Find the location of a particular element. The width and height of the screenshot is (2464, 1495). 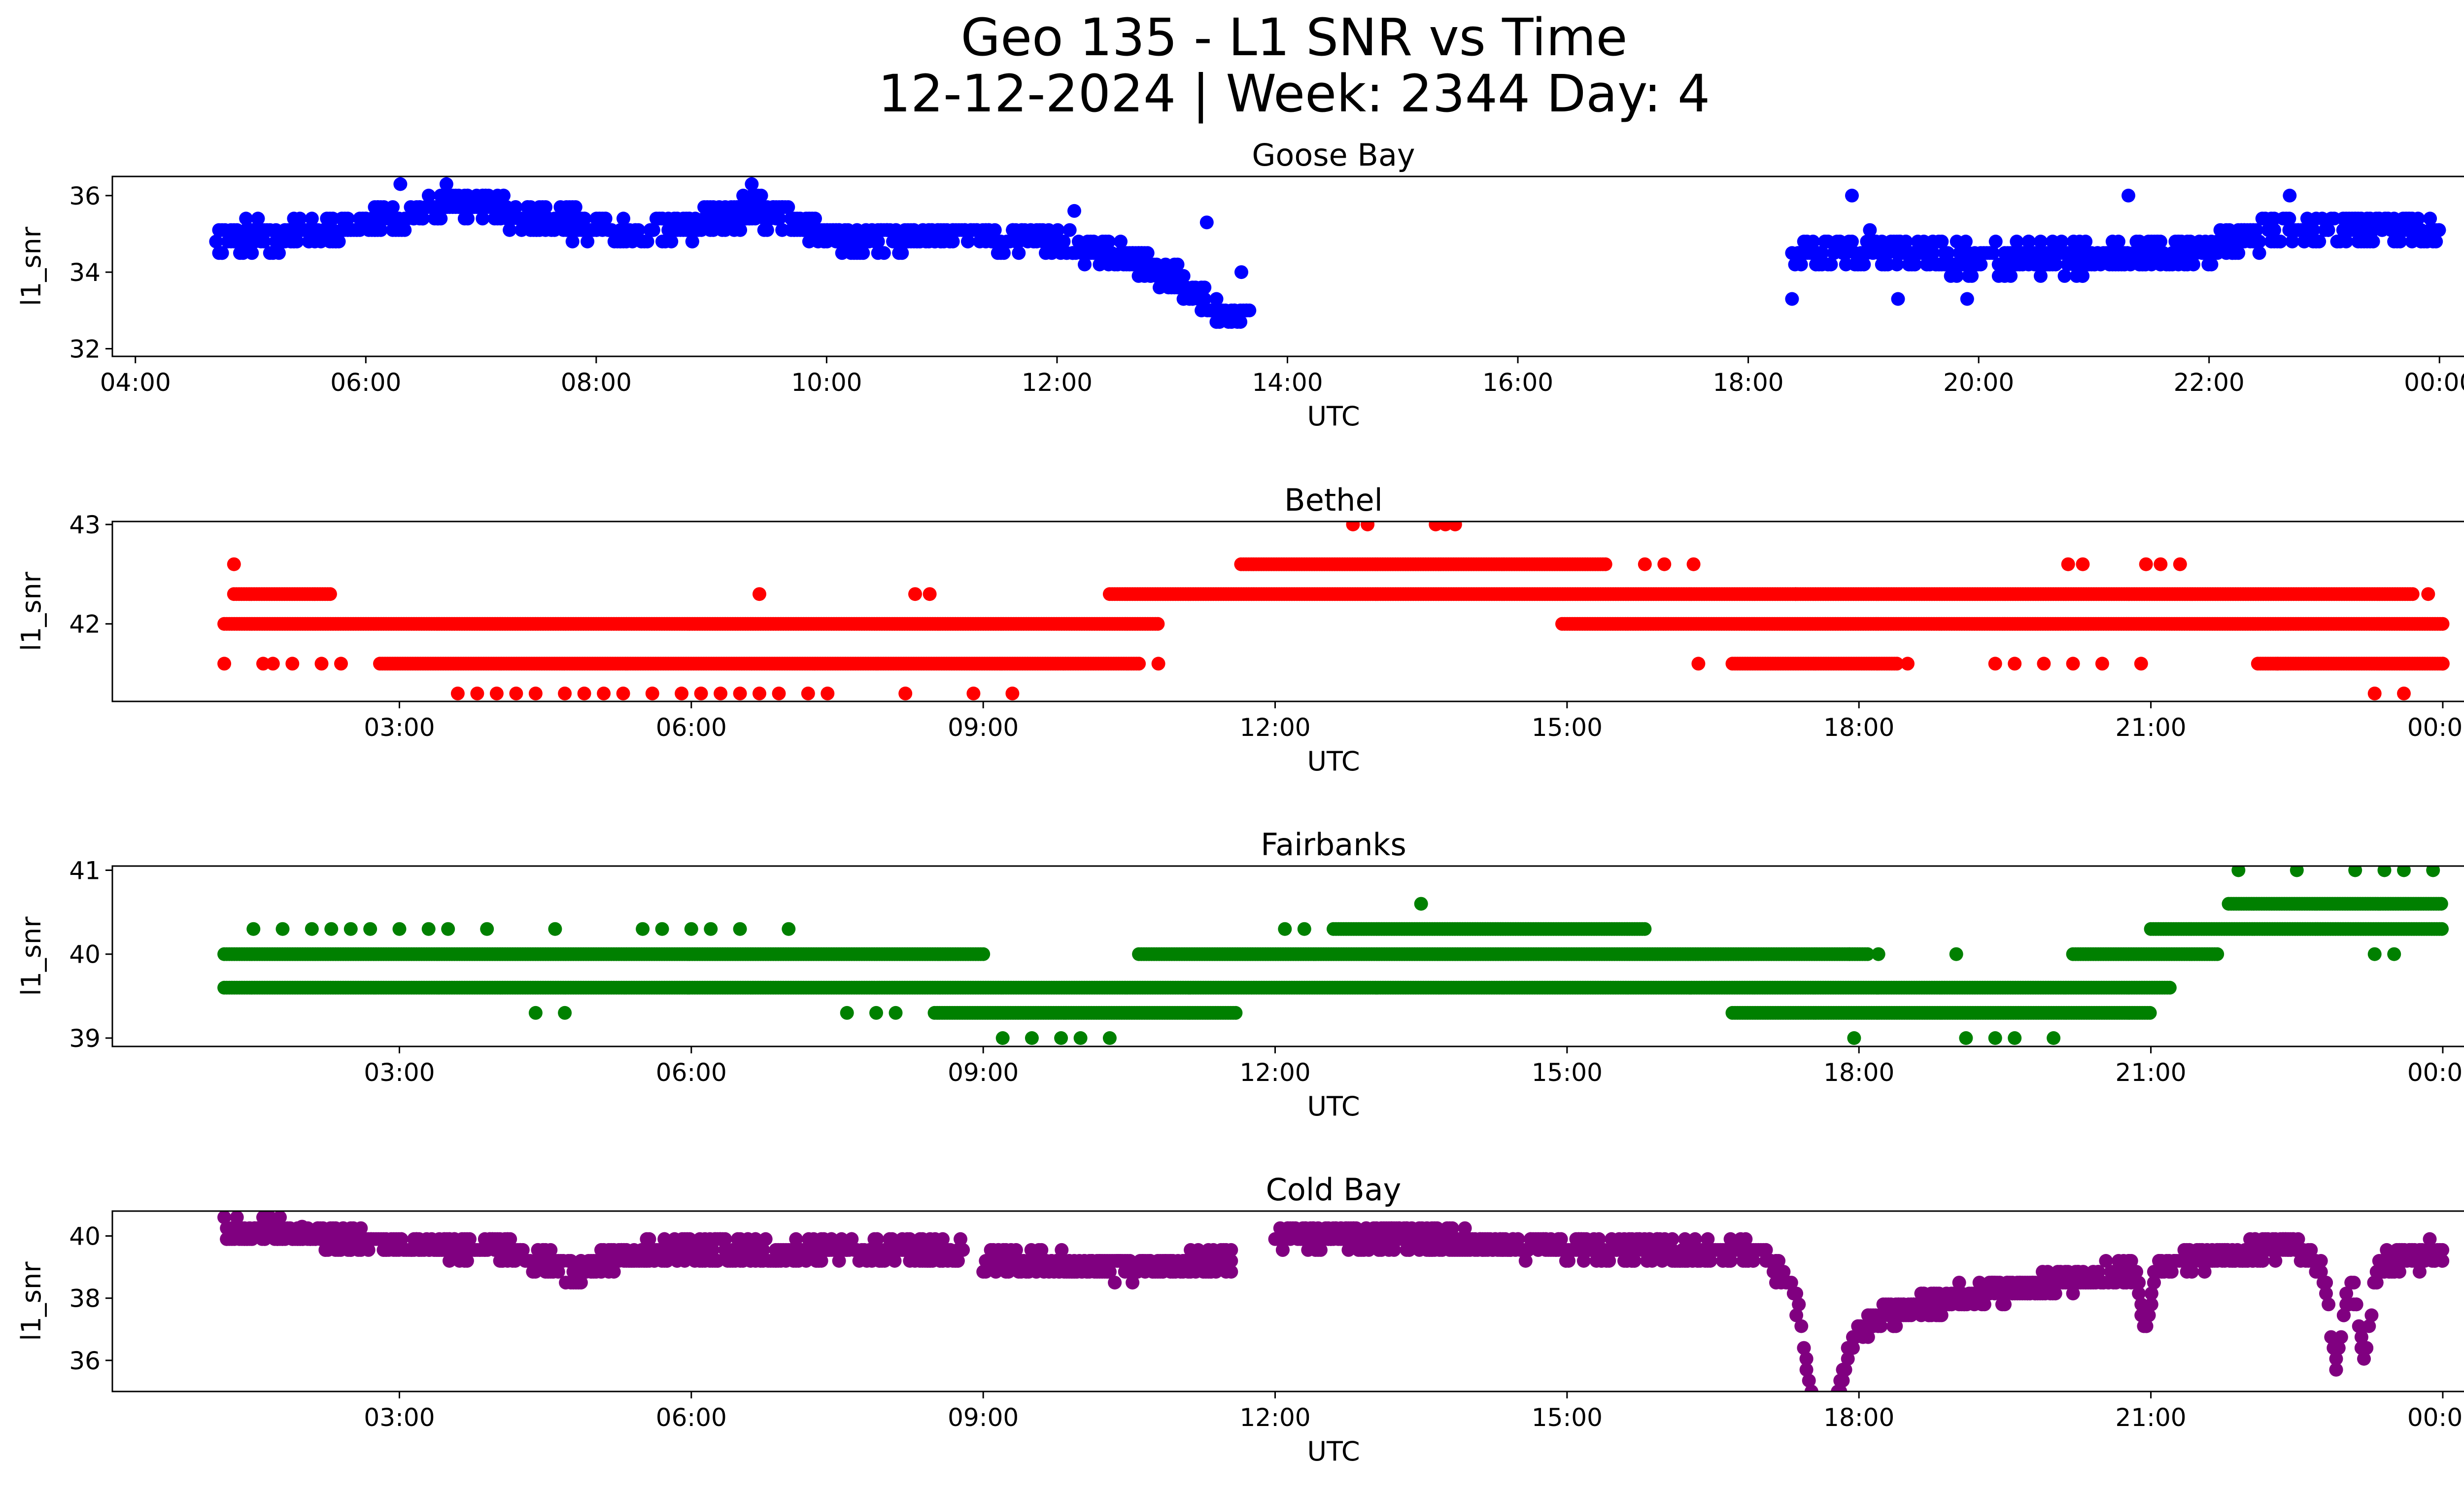

x-tick-label: 12:00 is located at coordinates (1274, 727).